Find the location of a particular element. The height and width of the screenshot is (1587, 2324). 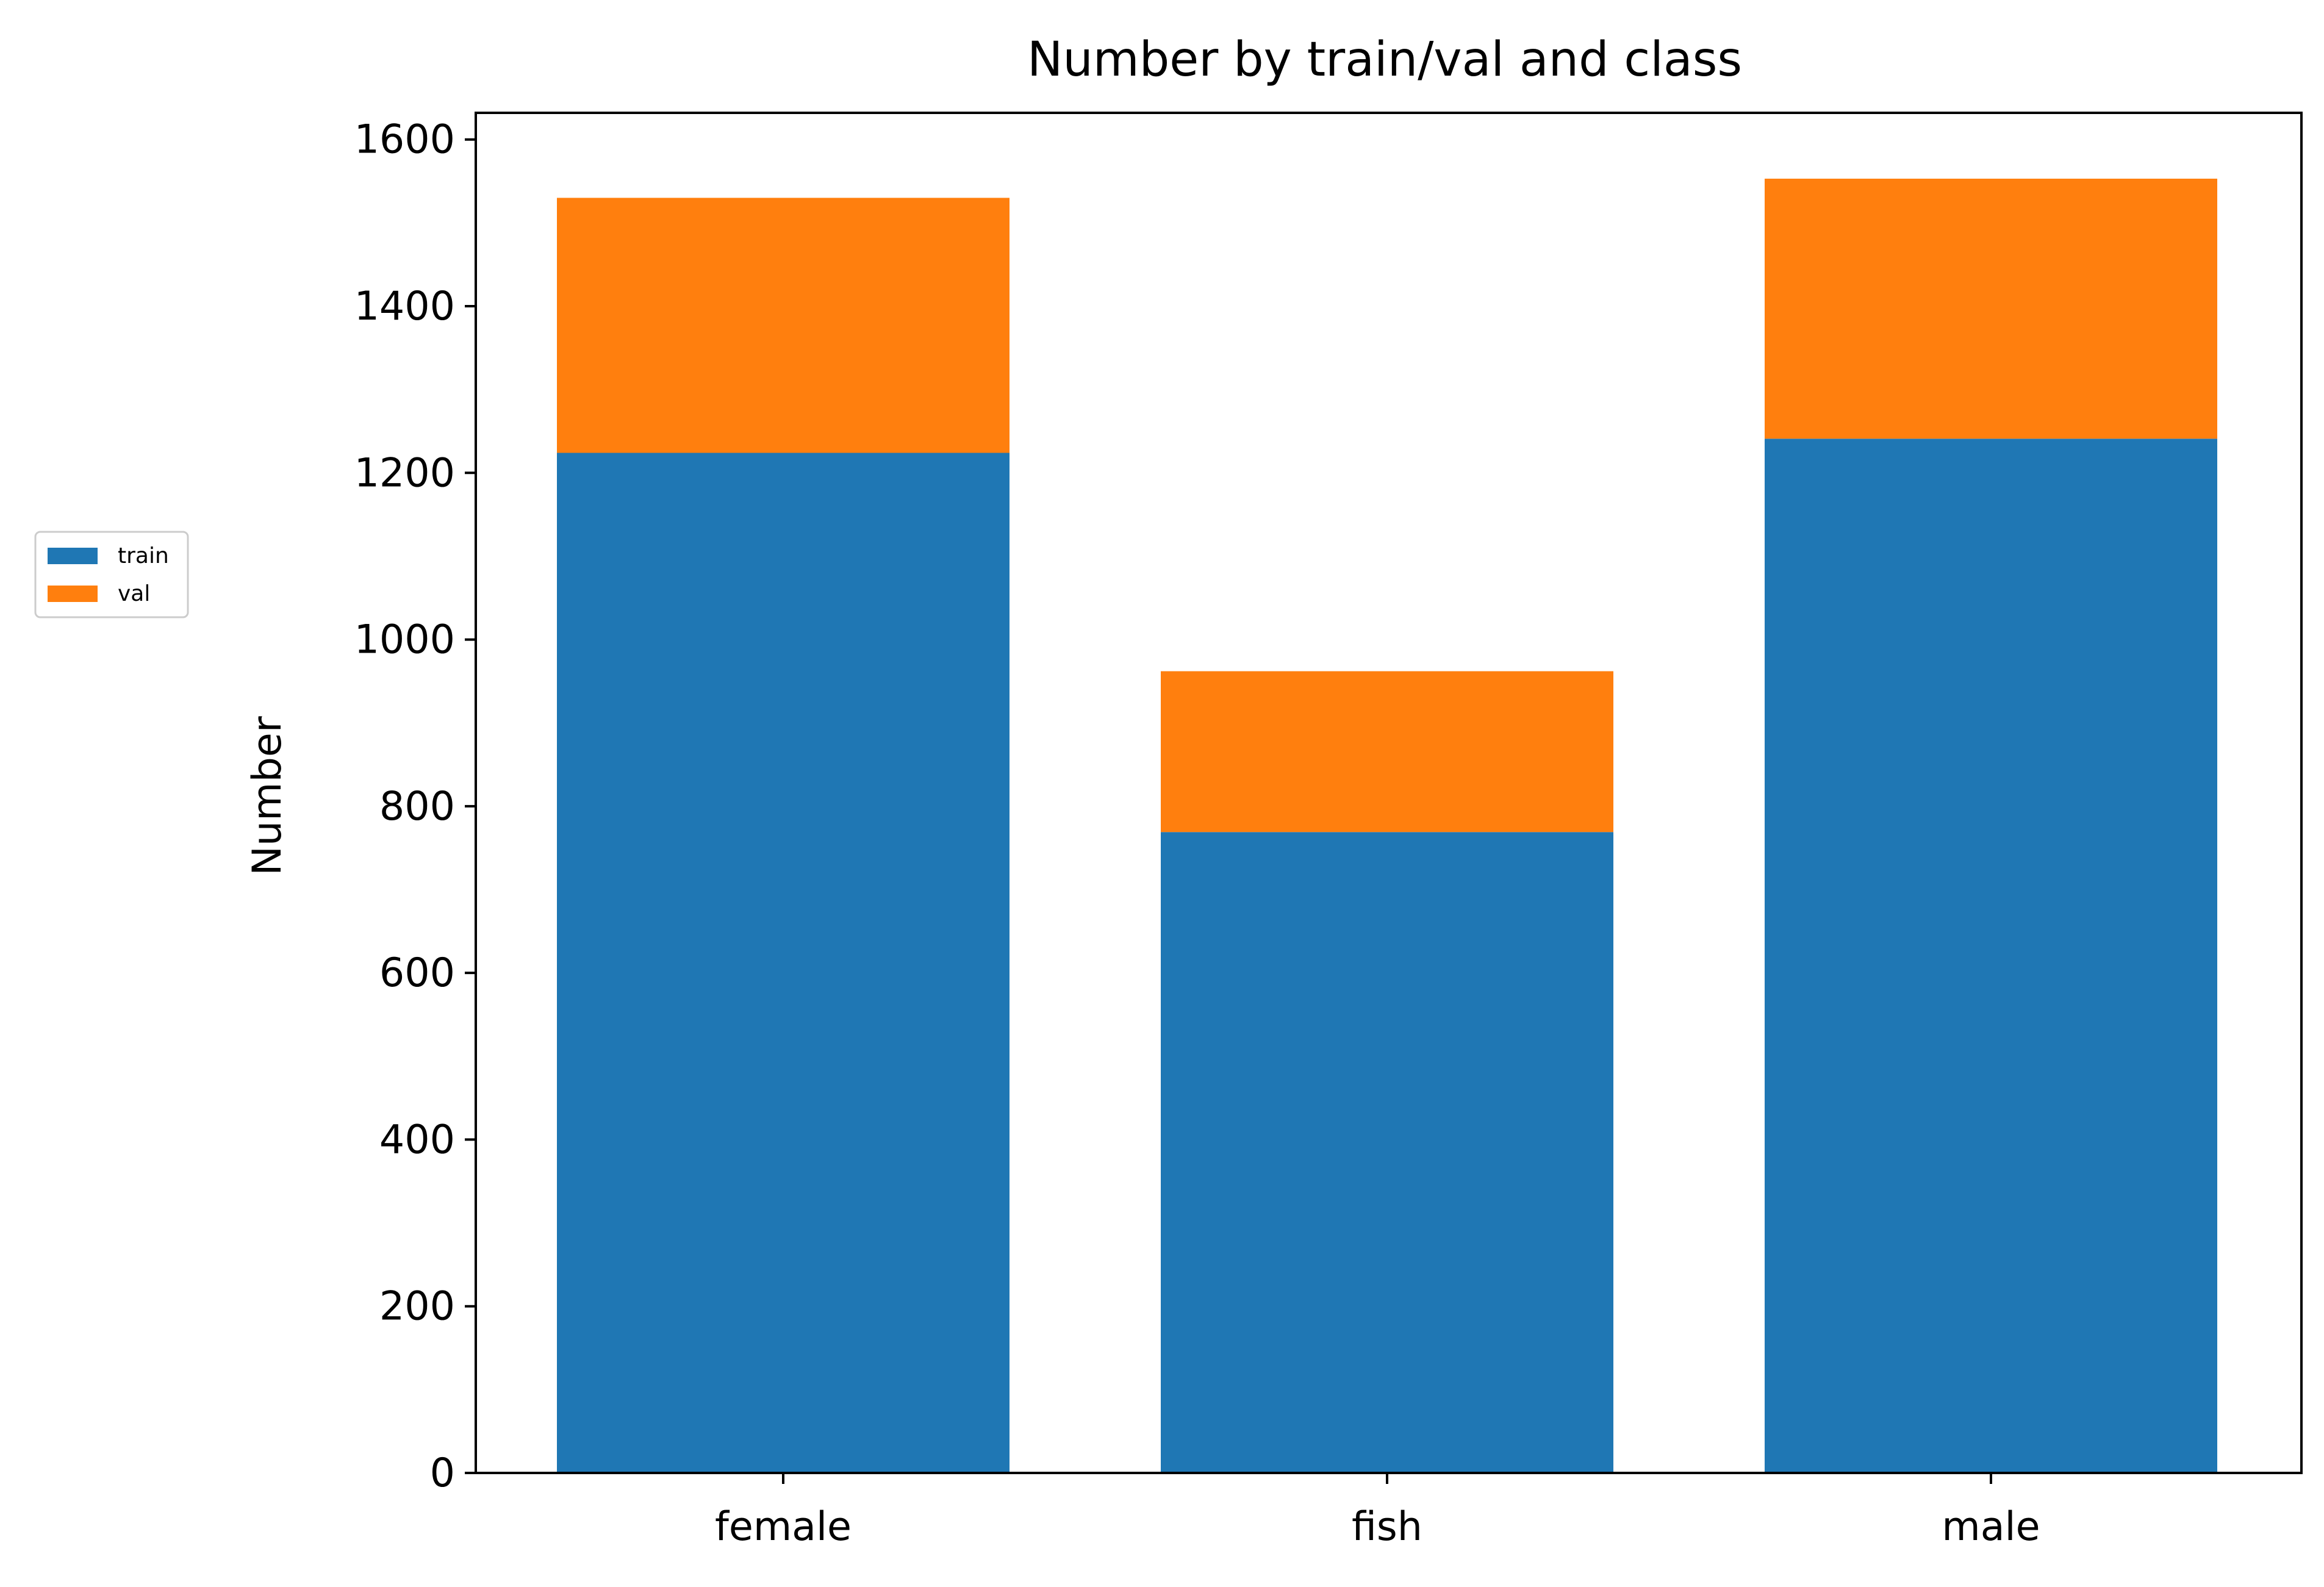

y-tick-label: 1400 is located at coordinates (405, 306).